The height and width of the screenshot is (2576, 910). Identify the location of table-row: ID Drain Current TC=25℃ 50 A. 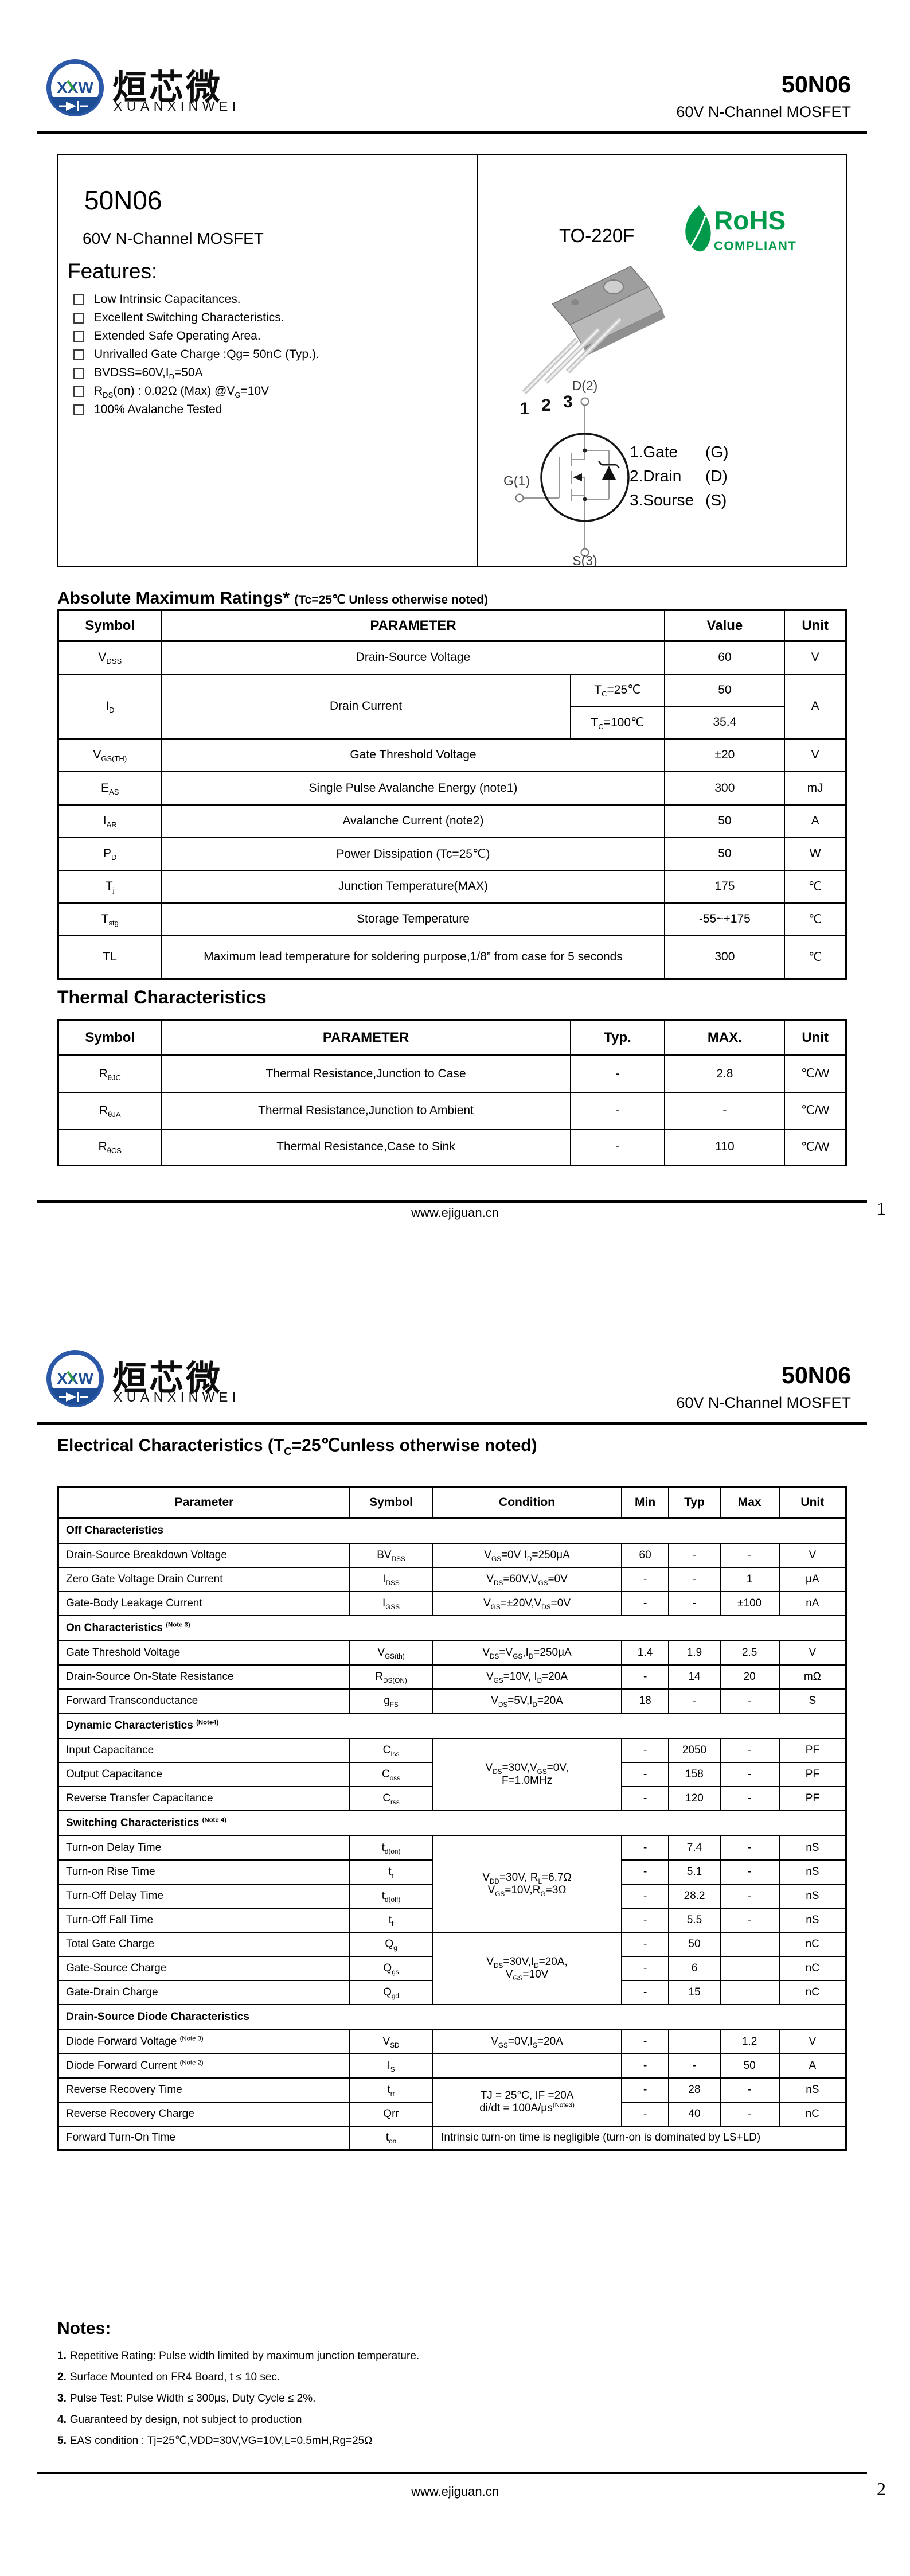
(452, 706).